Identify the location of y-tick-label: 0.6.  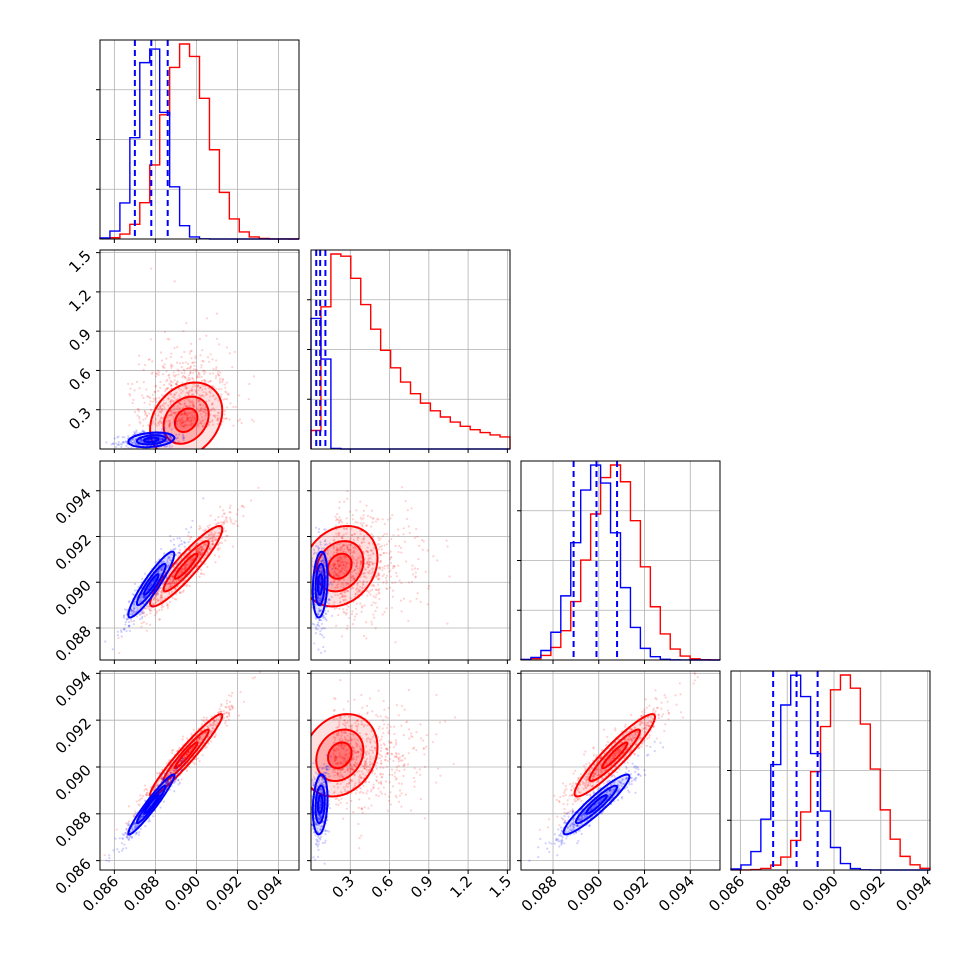
(80, 380).